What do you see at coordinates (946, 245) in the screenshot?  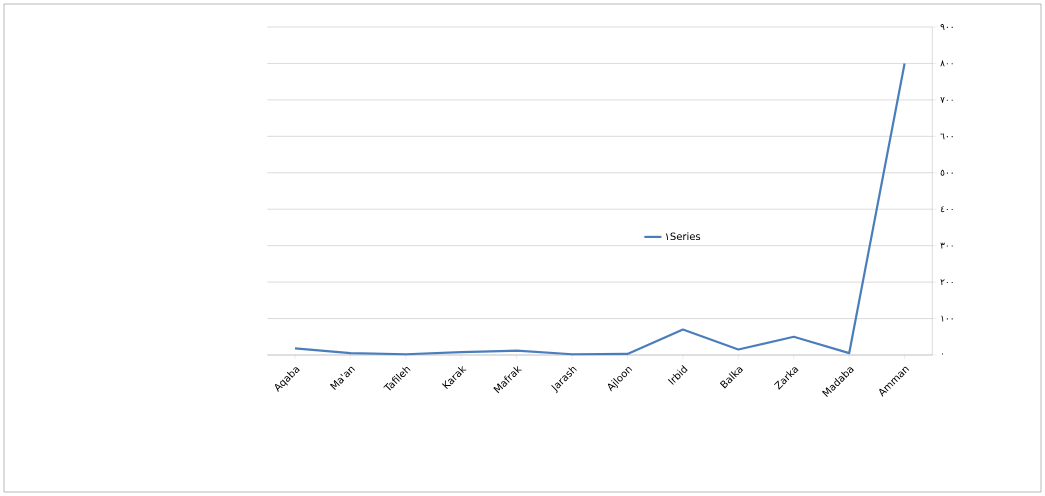 I see `y-tick-label: ٣٠٠` at bounding box center [946, 245].